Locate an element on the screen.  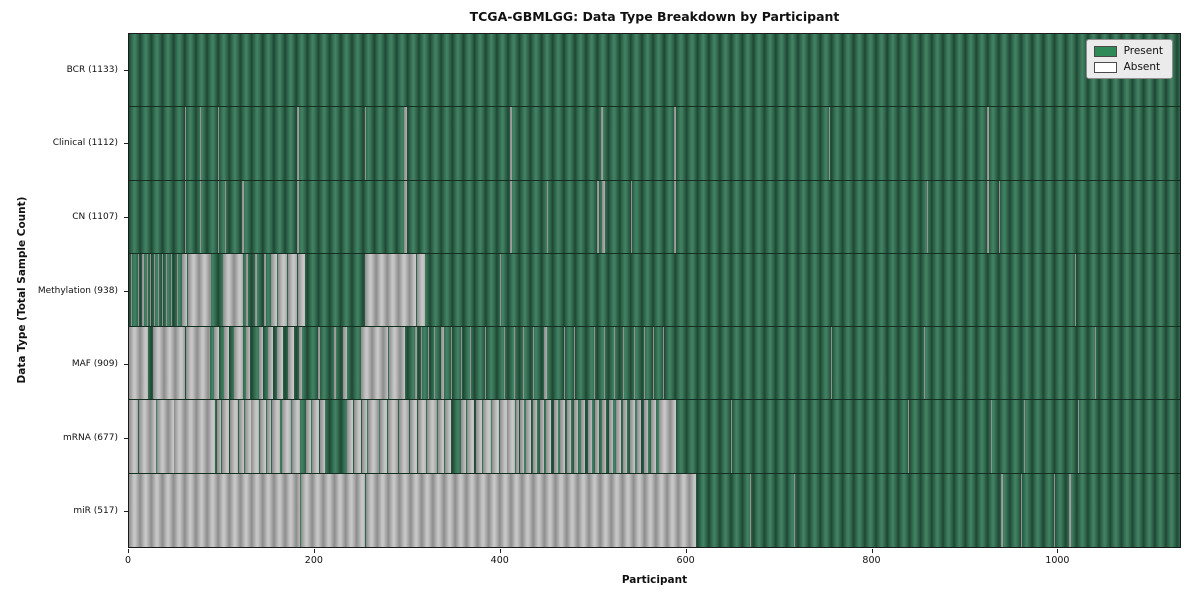
legend-label: Present is located at coordinates (1143, 51).